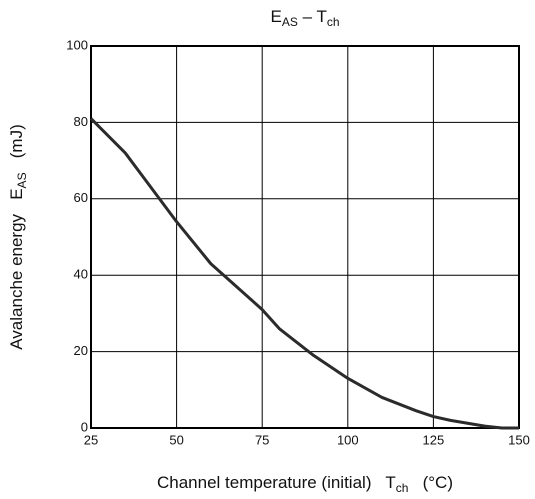  I want to click on label-text: E, so click(275, 16).